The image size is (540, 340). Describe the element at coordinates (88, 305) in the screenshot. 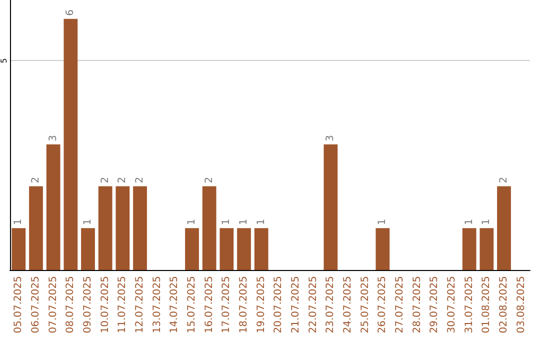

I see `x-tick-label: 09.07.2025` at that location.